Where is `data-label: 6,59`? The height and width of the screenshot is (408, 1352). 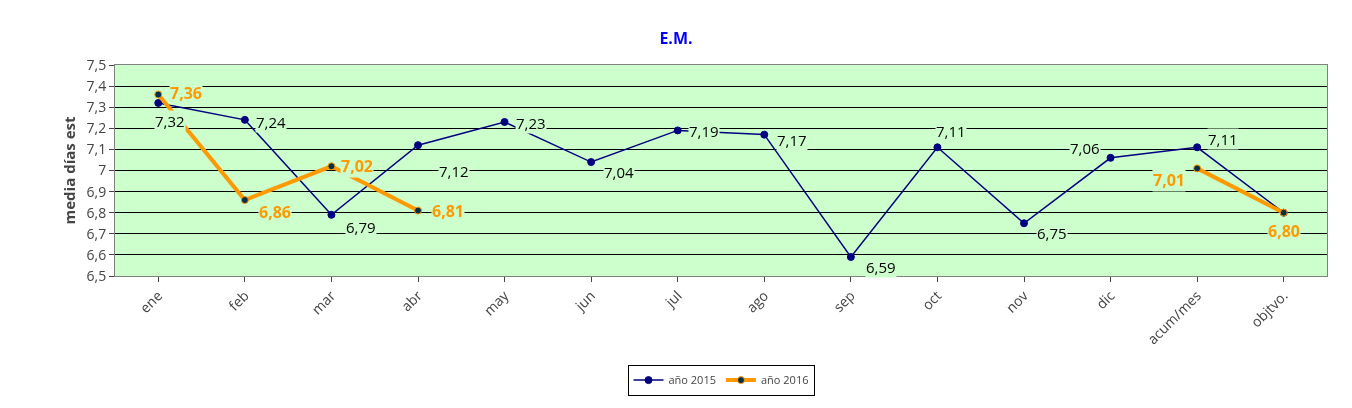
data-label: 6,59 is located at coordinates (881, 267).